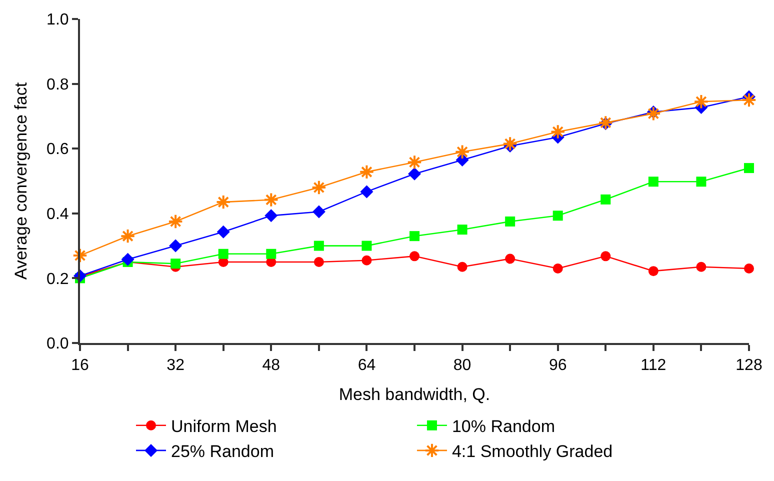  Describe the element at coordinates (57, 344) in the screenshot. I see `y-tick-label: 0.0` at that location.